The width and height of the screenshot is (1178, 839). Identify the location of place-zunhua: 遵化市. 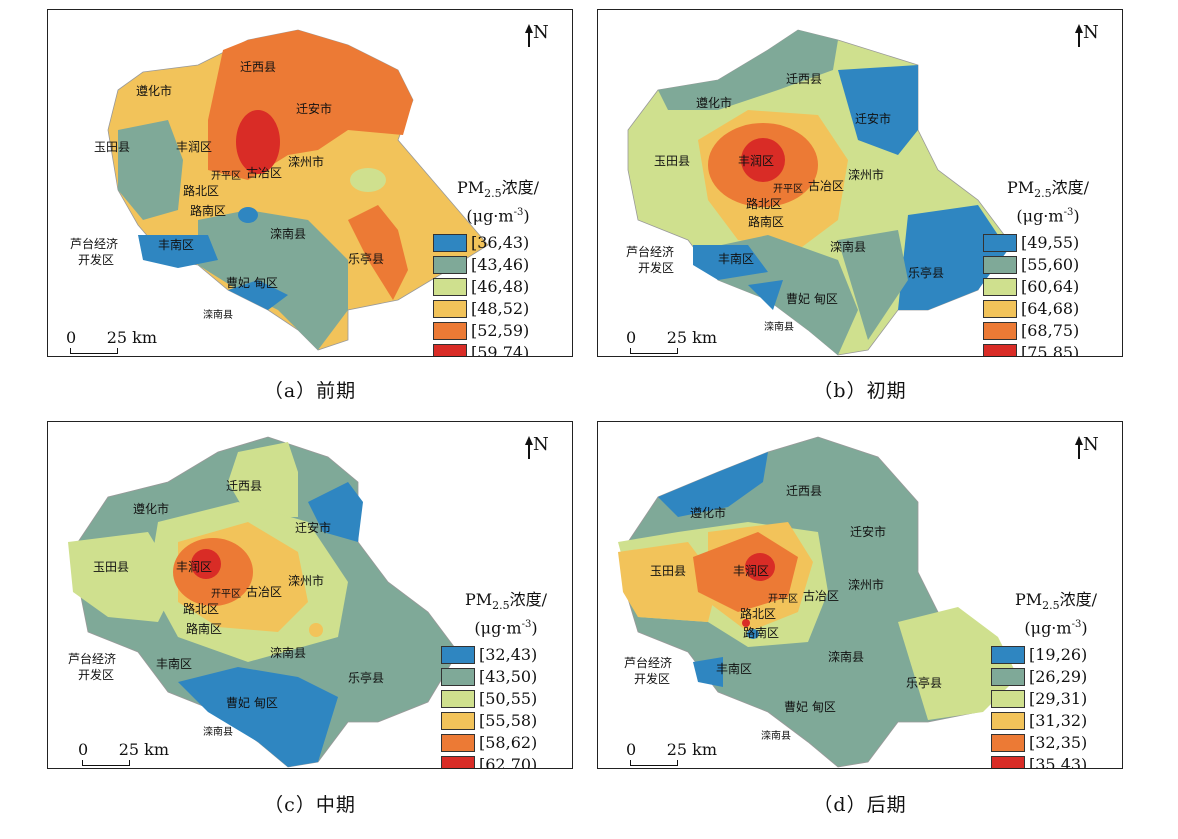
(714, 103).